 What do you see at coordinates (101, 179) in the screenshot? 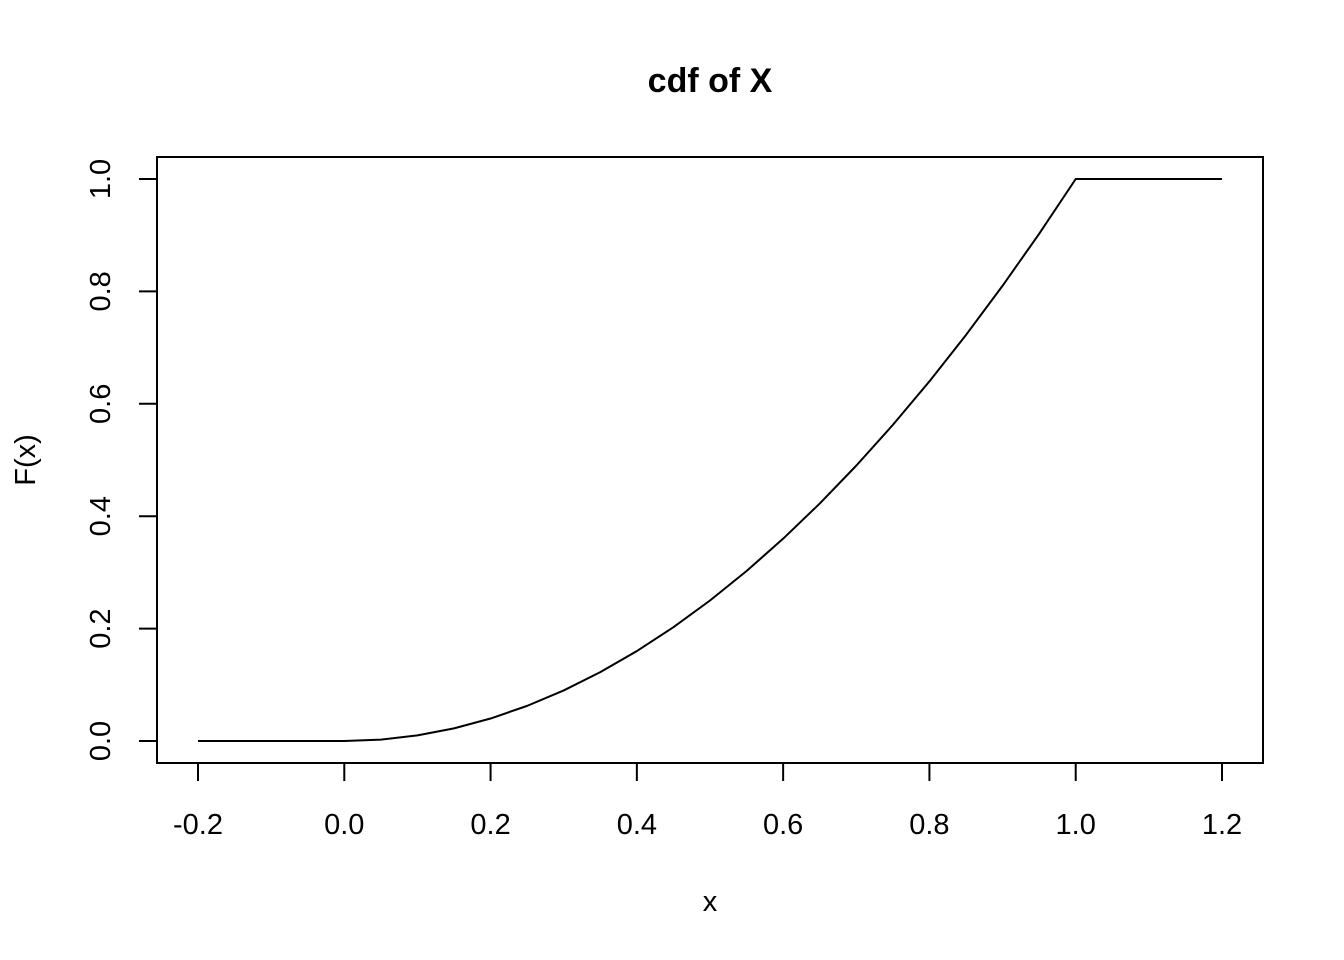
I see `y-tick-label: 1.0` at bounding box center [101, 179].